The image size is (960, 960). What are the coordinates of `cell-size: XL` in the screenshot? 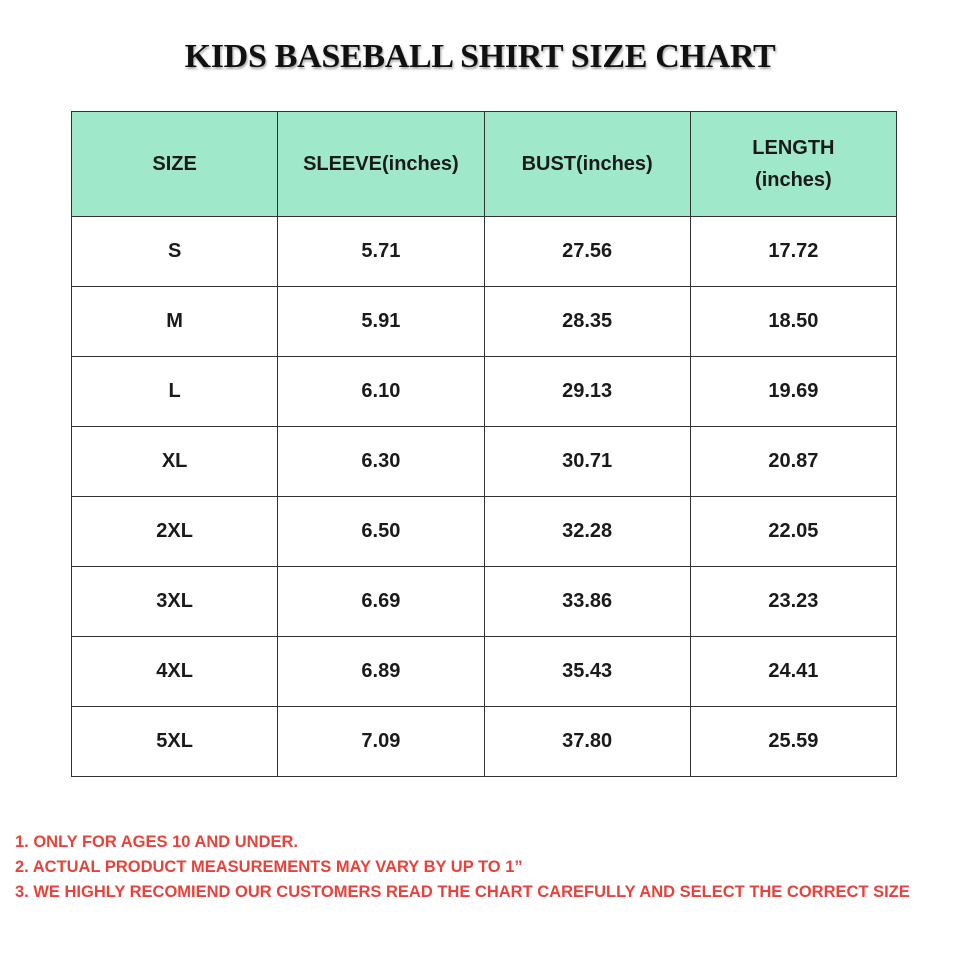 It's located at (174, 461).